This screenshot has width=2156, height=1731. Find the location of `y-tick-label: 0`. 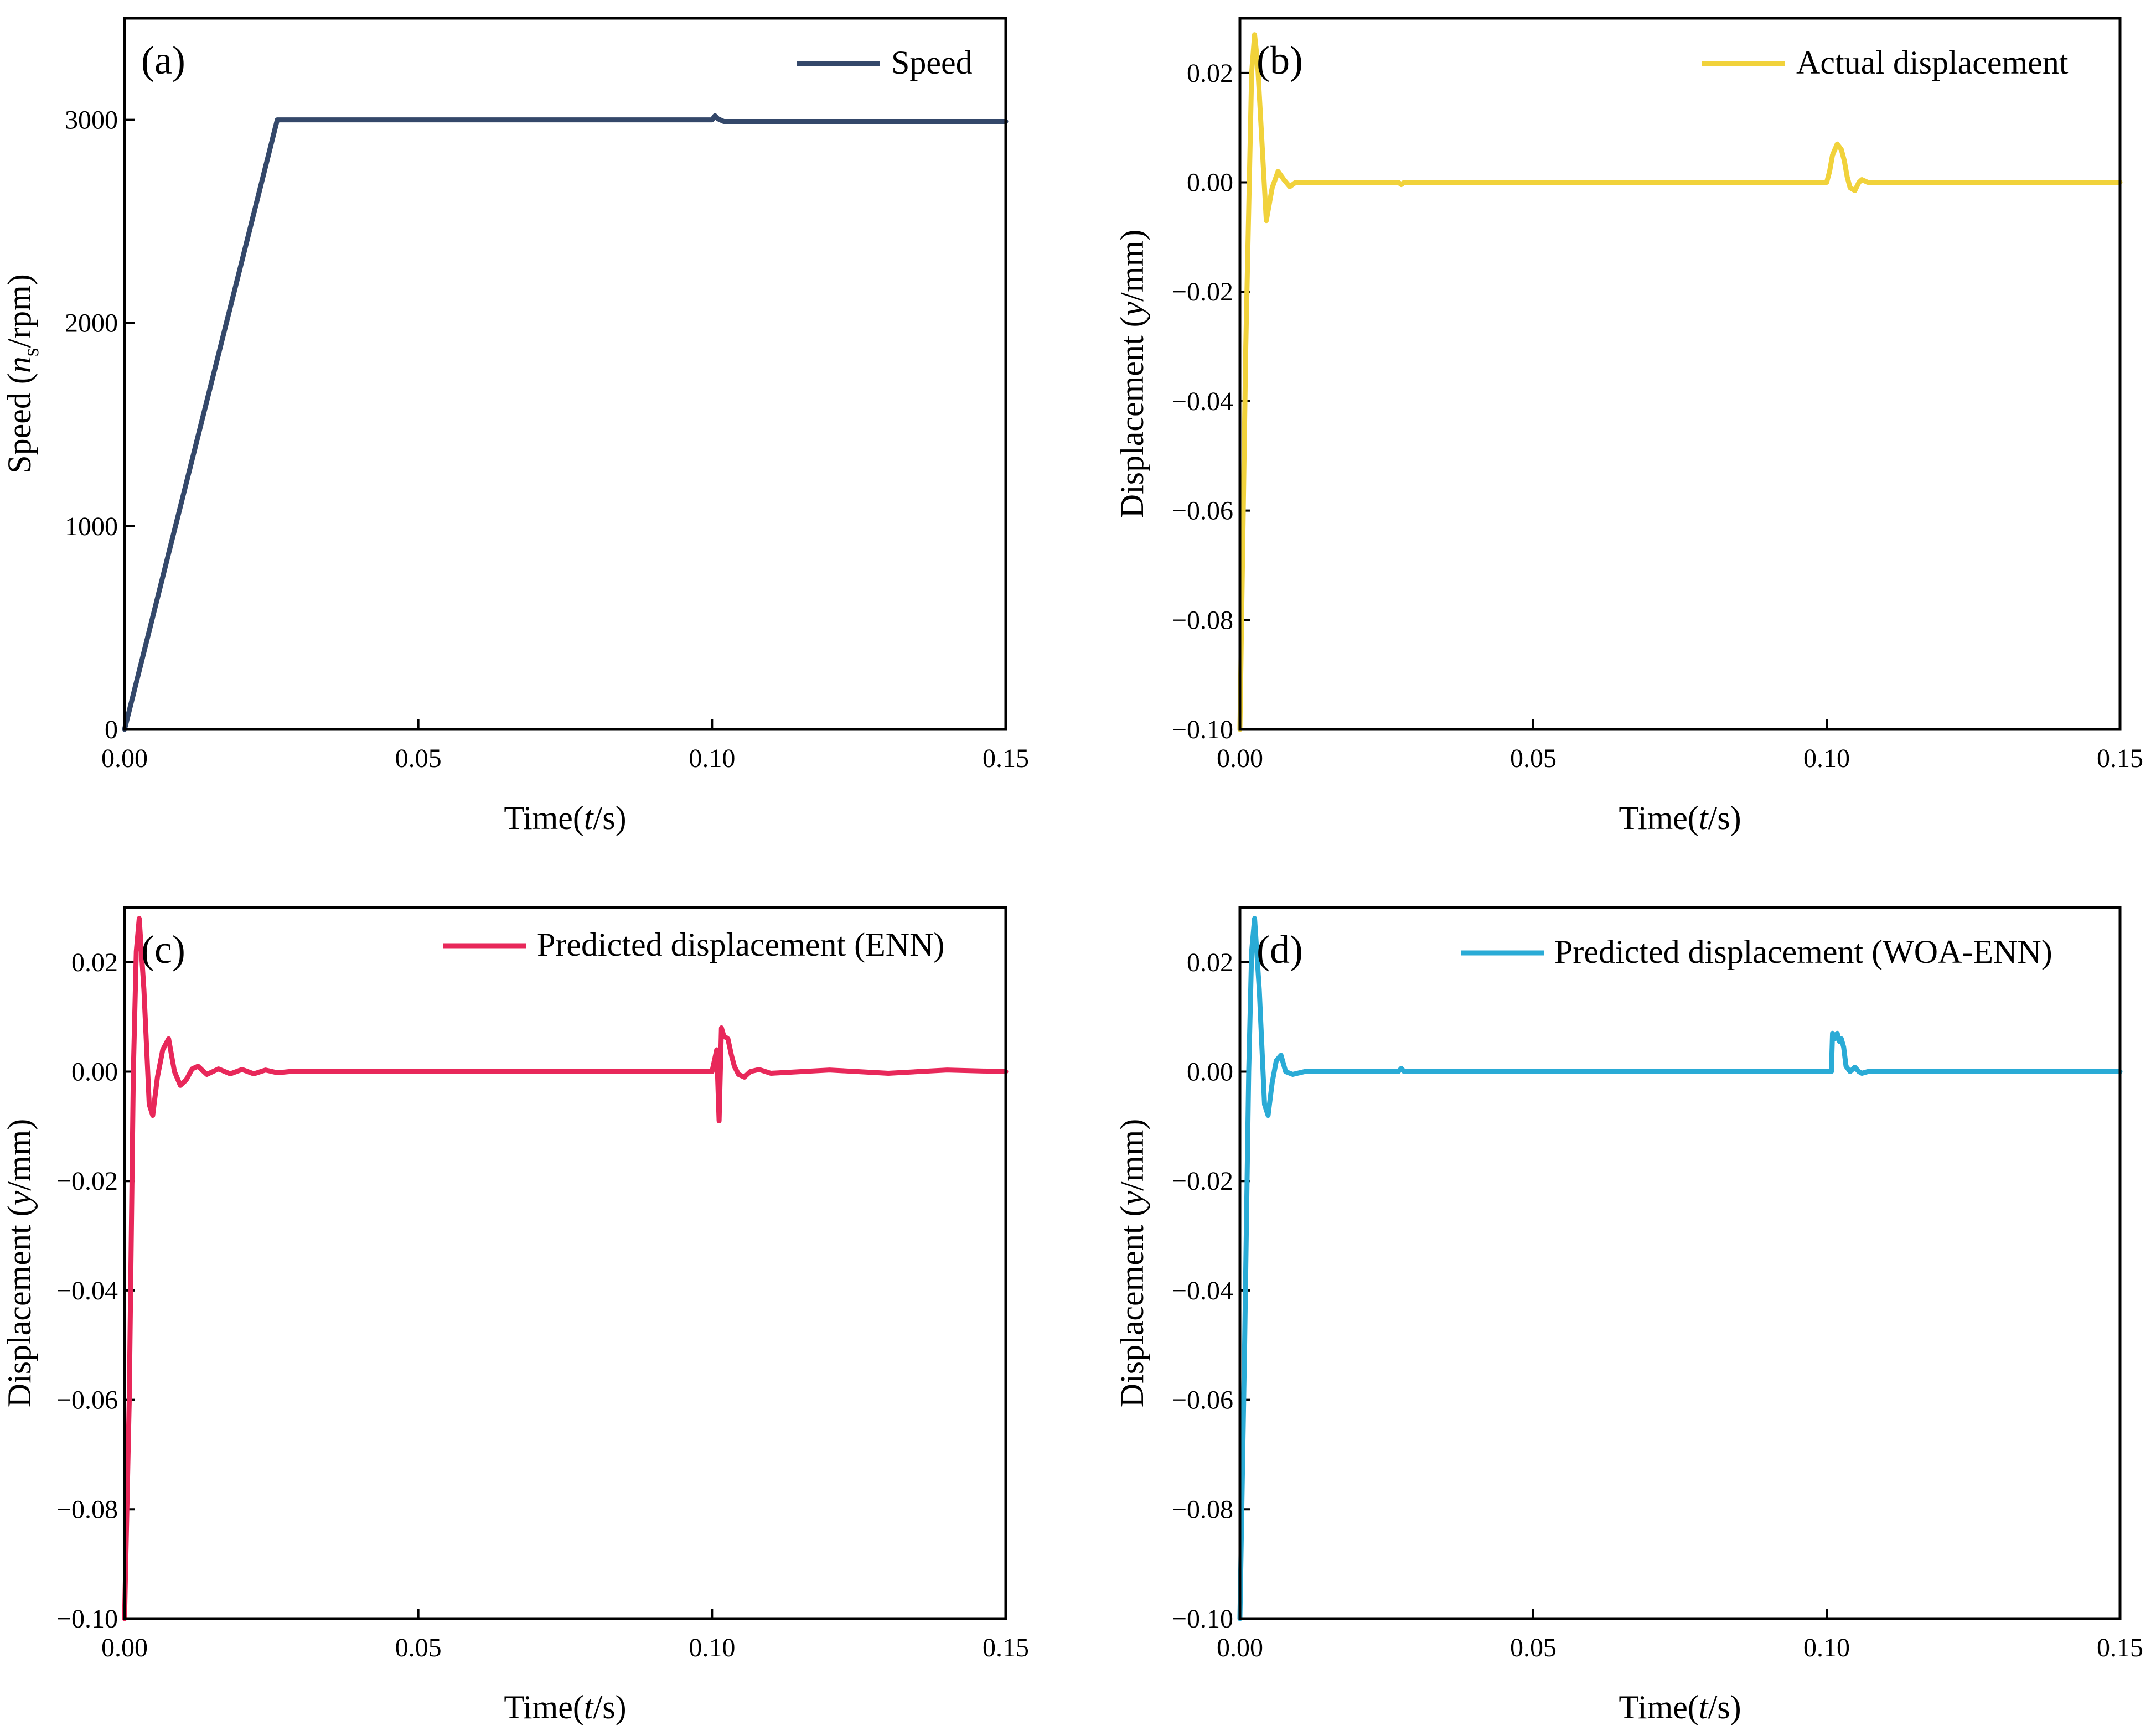

y-tick-label: 0 is located at coordinates (111, 729).